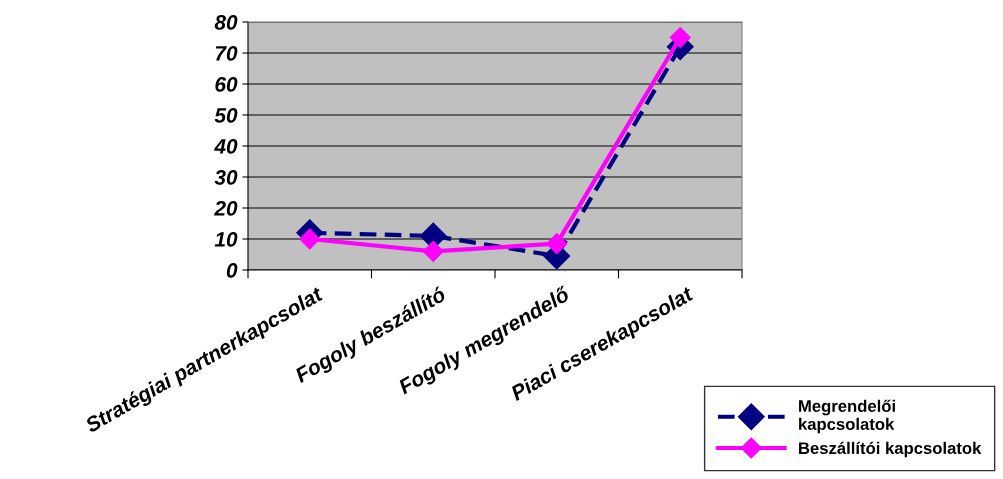 The width and height of the screenshot is (1003, 479). Describe the element at coordinates (226, 22) in the screenshot. I see `y-tick-label: 80` at that location.